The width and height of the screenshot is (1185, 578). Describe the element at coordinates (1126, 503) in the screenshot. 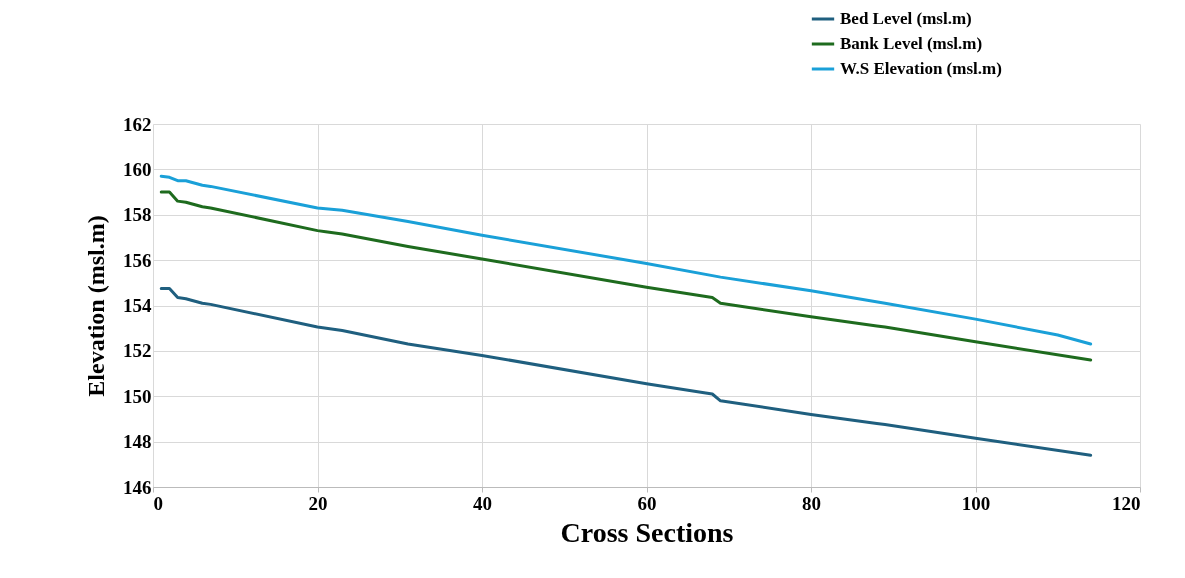

I see `x-tick-label: 120` at that location.